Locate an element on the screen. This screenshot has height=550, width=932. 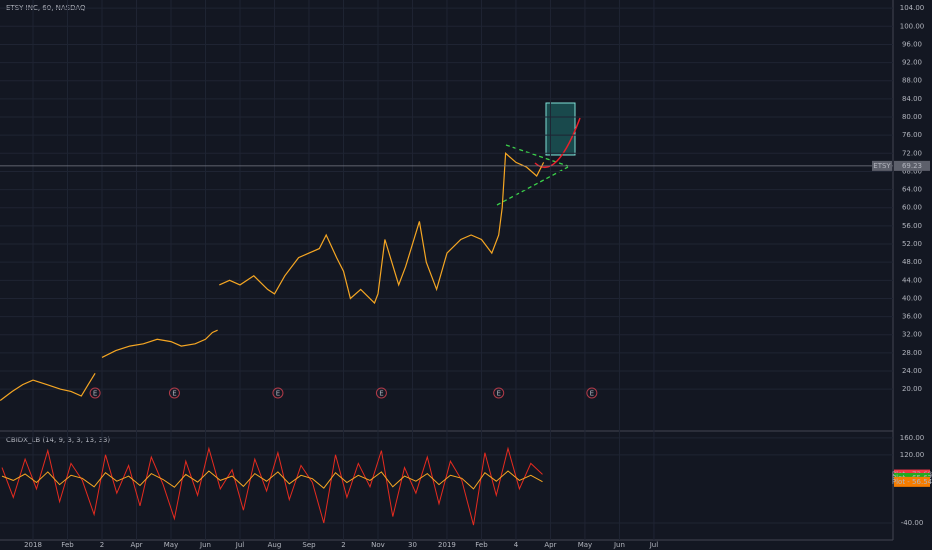
symbol-label: ETSY is located at coordinates (882, 166).